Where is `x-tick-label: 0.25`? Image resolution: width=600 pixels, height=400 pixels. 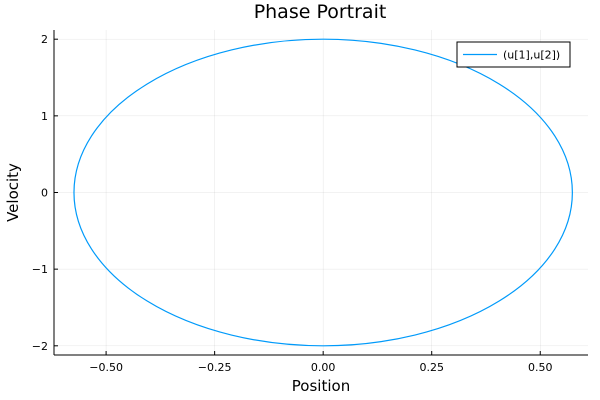 x-tick-label: 0.25 is located at coordinates (431, 367).